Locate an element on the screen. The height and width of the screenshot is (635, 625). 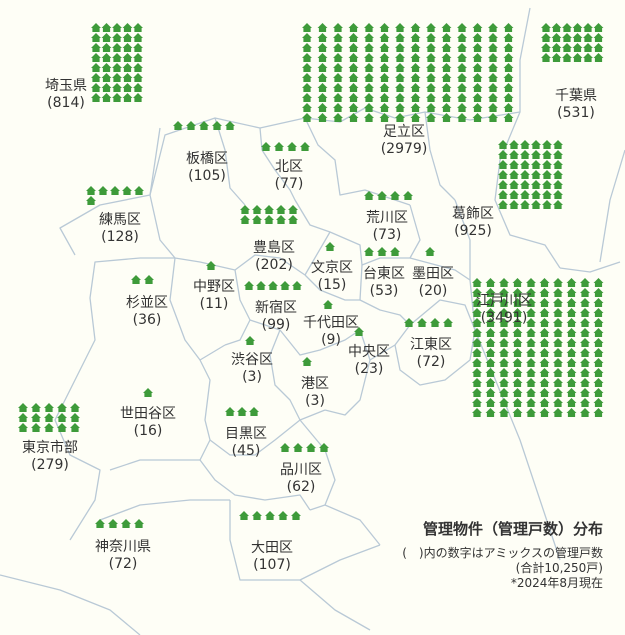
area-count: 62 is located at coordinates (301, 487).